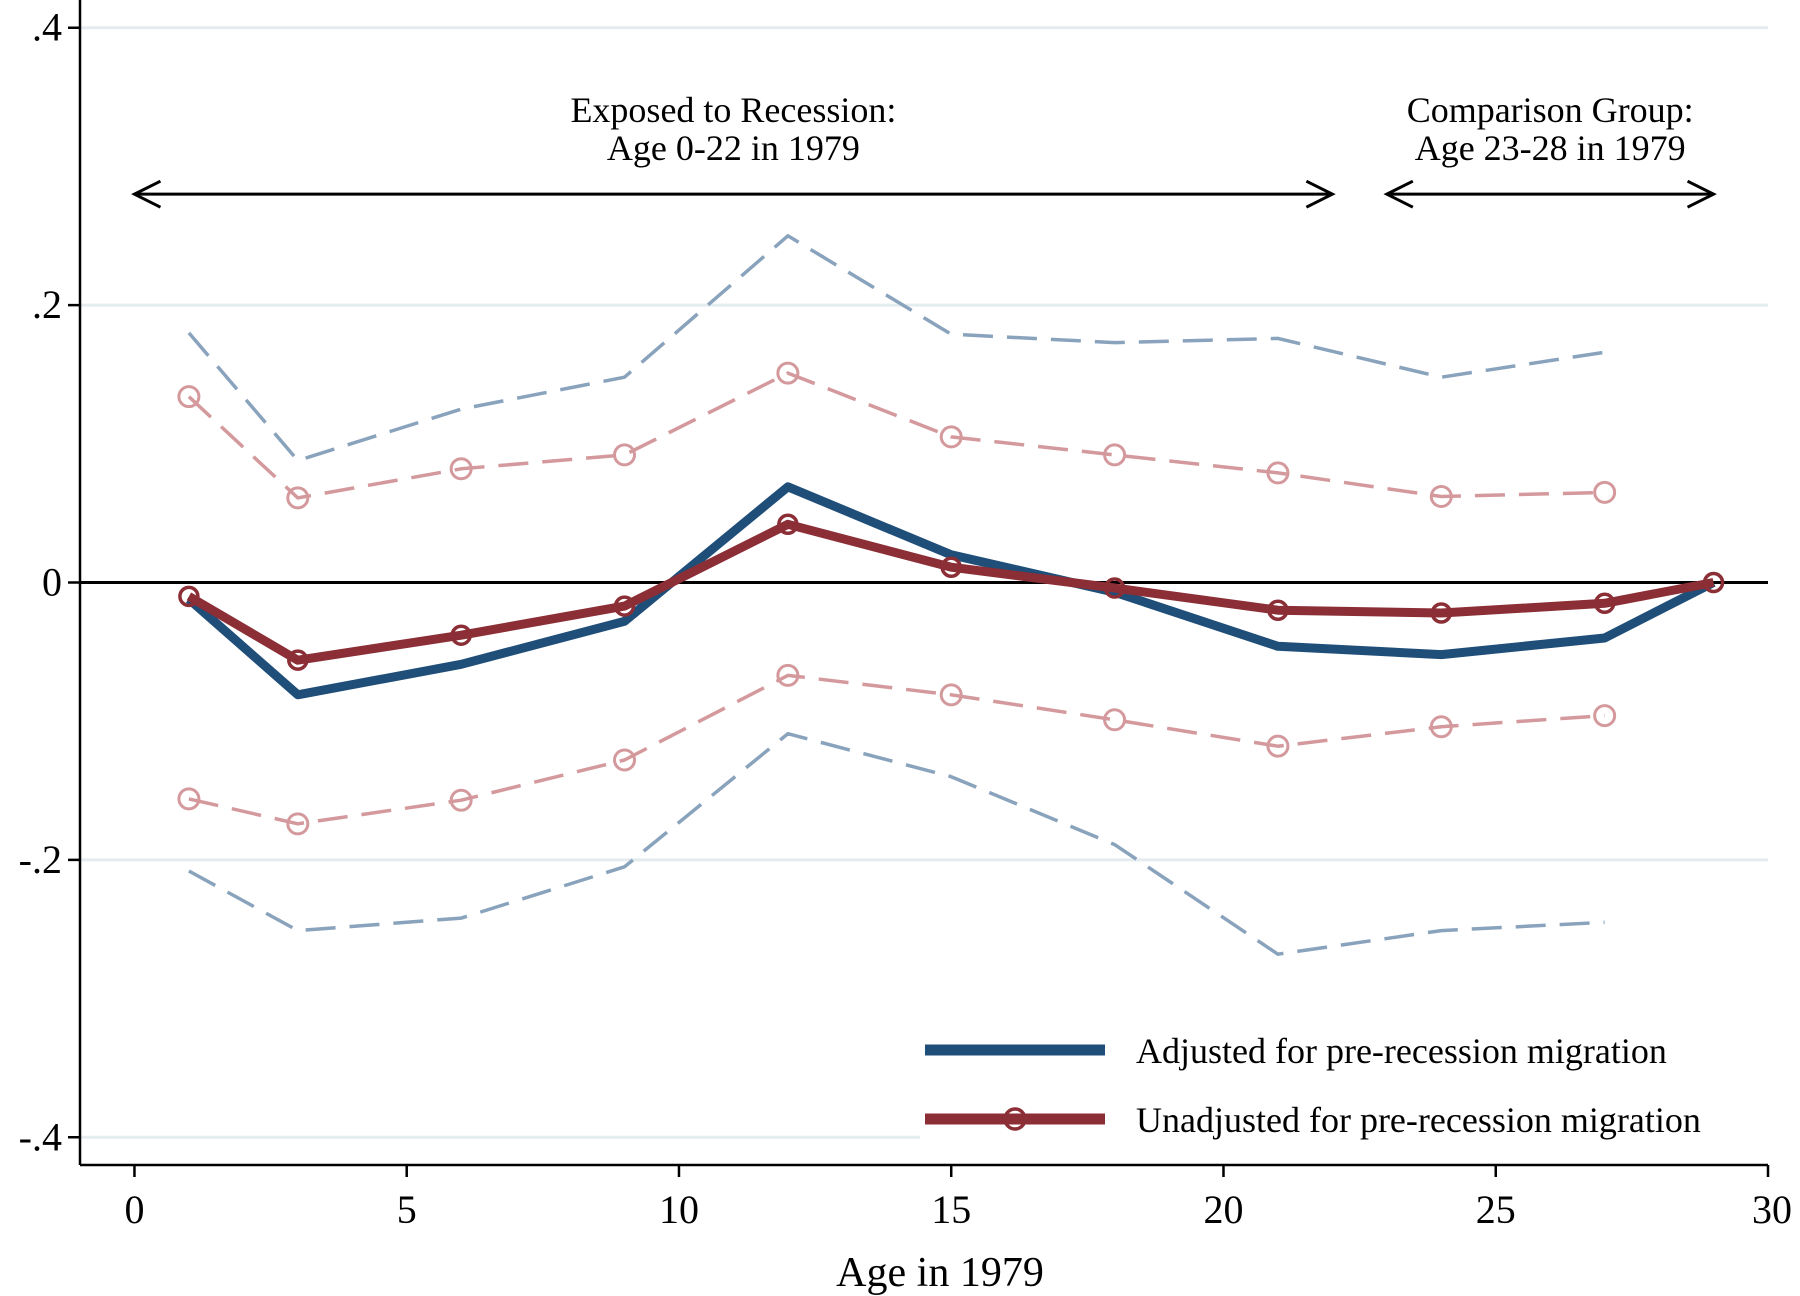 The image size is (1800, 1296). What do you see at coordinates (407, 1209) in the screenshot?
I see `x-tick-label: 5` at bounding box center [407, 1209].